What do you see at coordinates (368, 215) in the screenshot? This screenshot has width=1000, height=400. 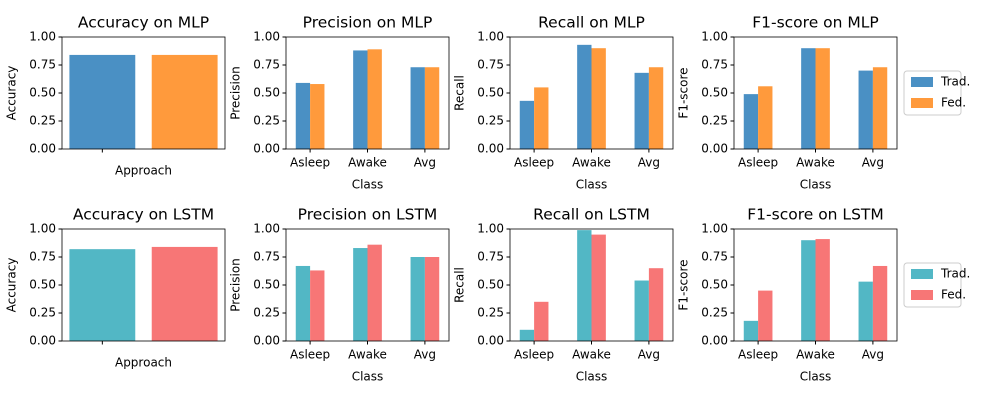 I see `chart-title: Precision on LSTM` at bounding box center [368, 215].